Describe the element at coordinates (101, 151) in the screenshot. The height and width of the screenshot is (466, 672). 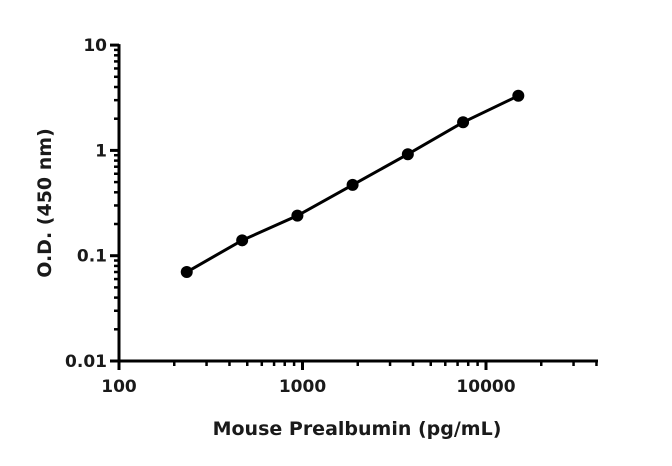
I see `y-tick-label: 1` at that location.